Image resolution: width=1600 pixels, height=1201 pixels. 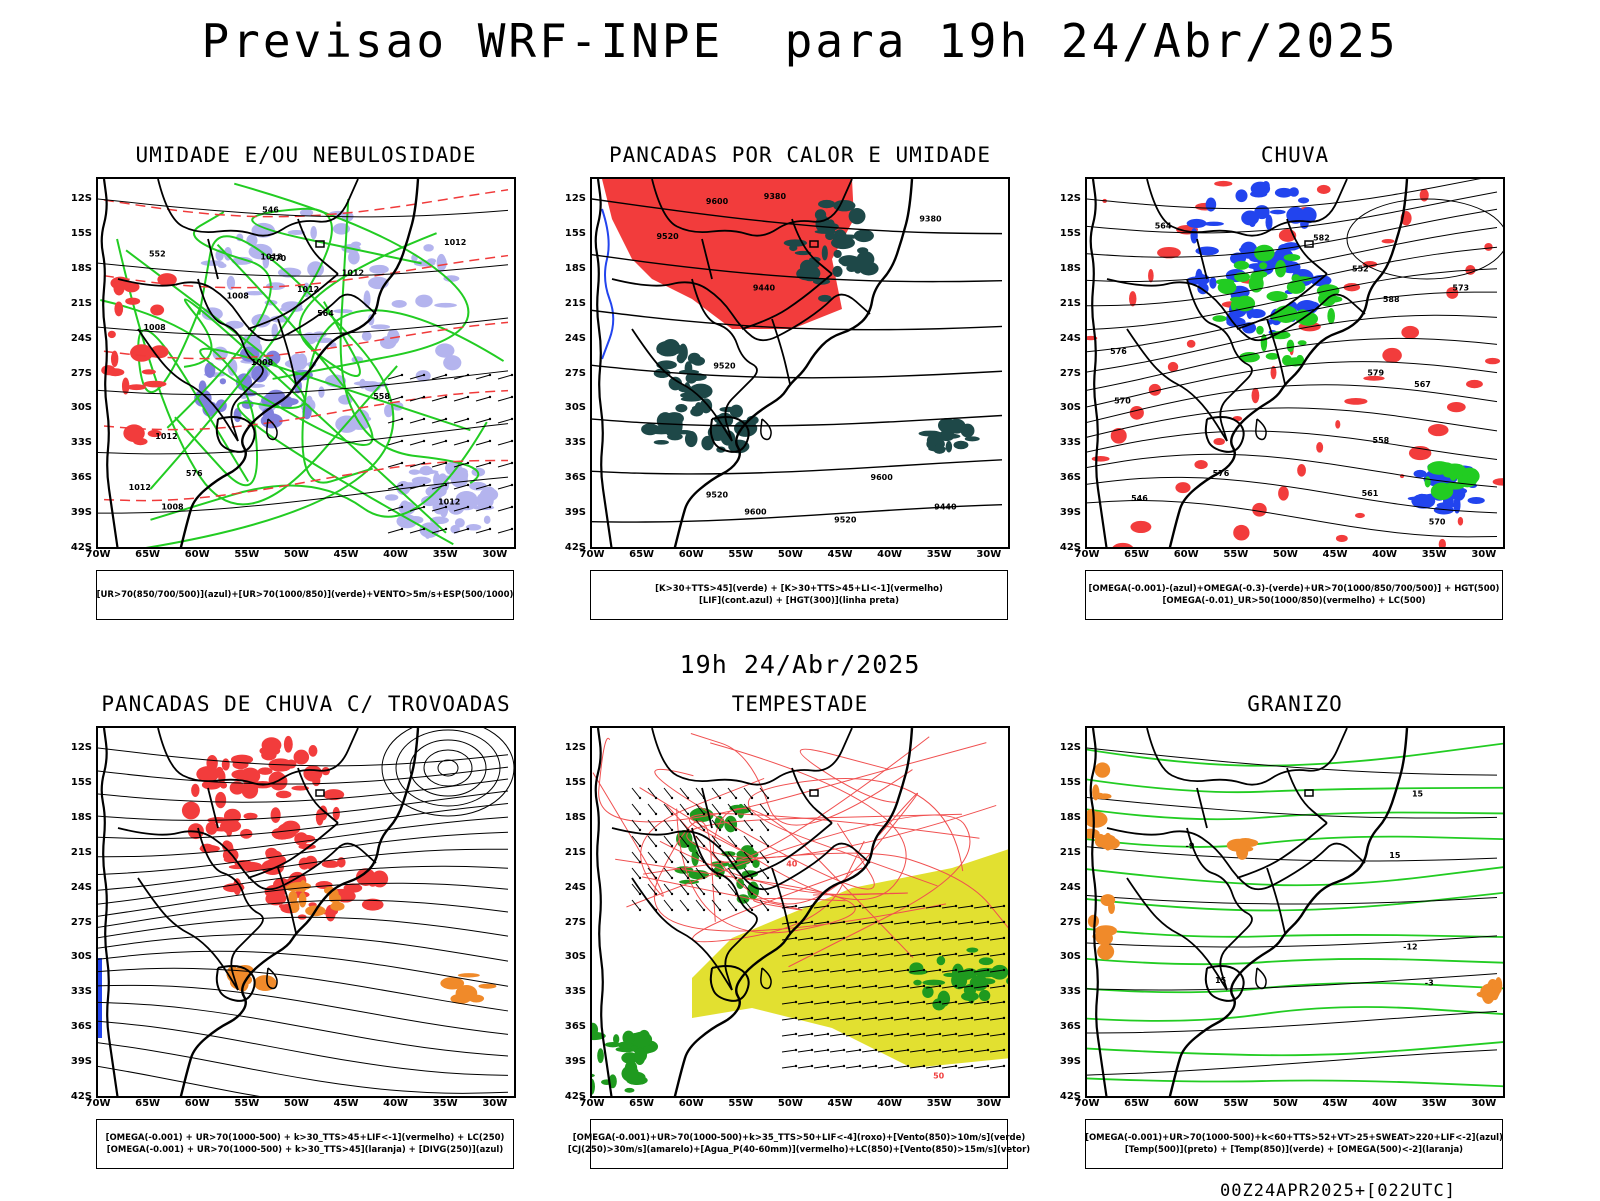 I want to click on run-timestamp: 00Z24APR2025+[022UTC], so click(x=1338, y=1191).